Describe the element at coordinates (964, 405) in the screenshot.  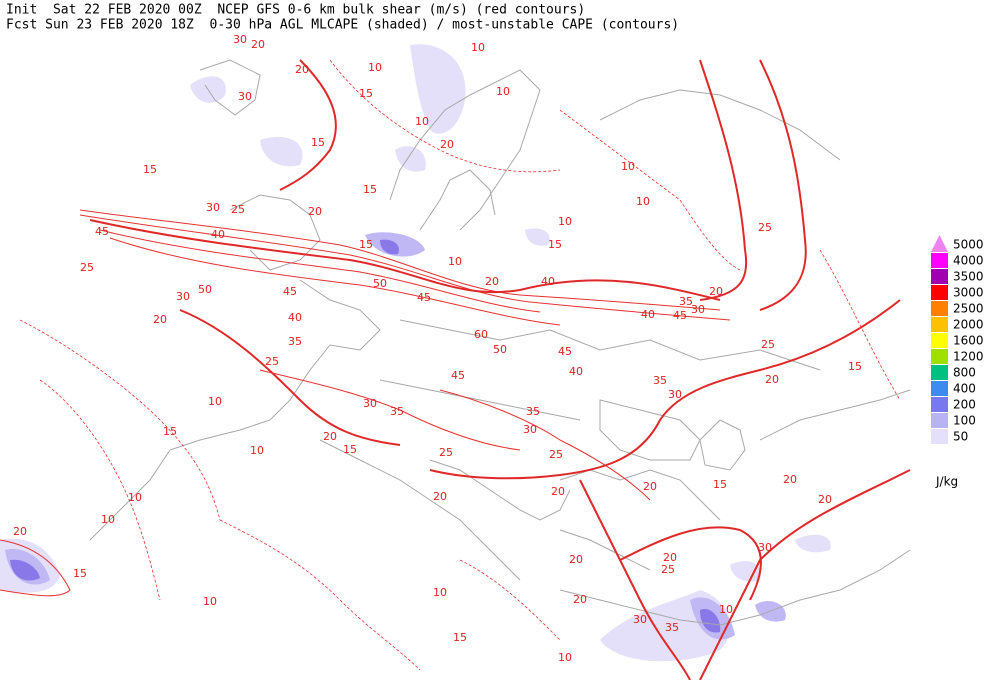
I see `legend-label: 200` at that location.